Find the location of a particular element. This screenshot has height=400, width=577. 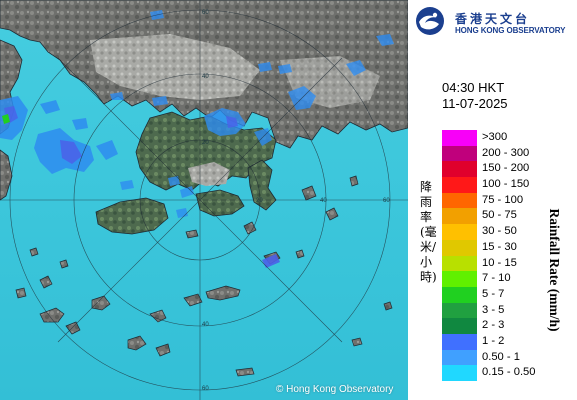

legend-row: 0.50 - 1 is located at coordinates (502, 357).